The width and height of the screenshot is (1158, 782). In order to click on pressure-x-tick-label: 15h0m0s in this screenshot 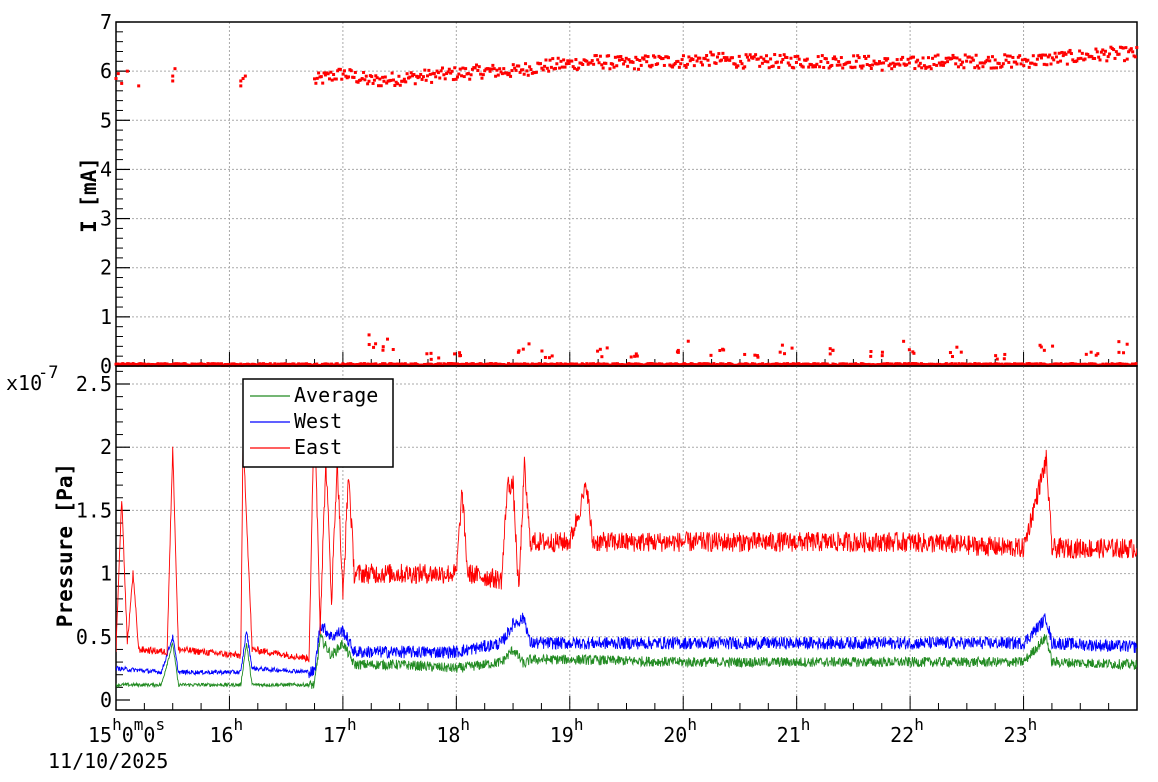, I will do `click(126, 731)`.